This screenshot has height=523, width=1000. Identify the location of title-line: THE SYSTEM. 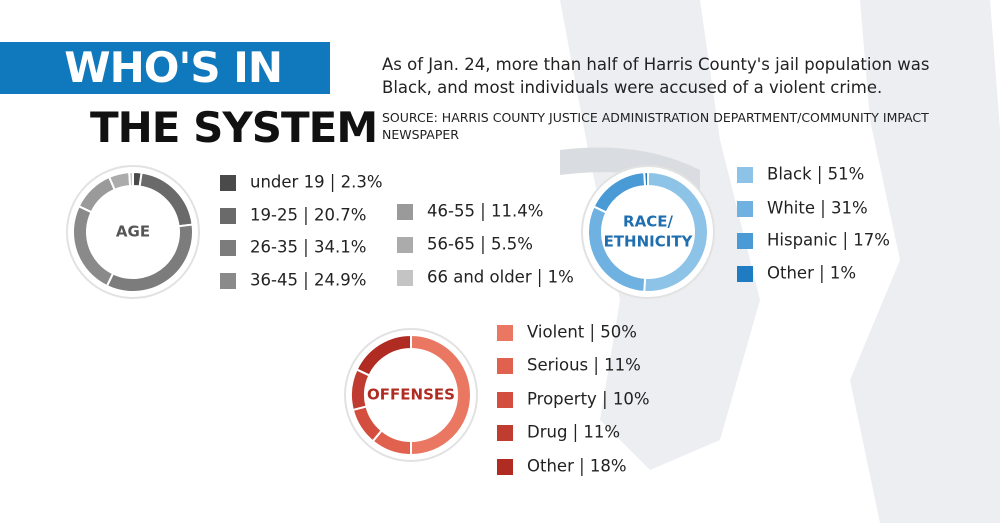
(234, 127).